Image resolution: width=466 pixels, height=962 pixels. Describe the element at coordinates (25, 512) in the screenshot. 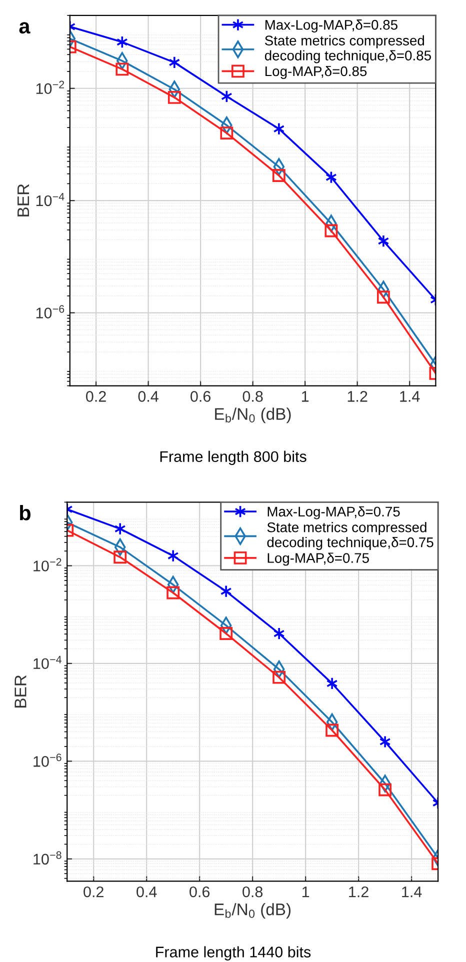

I see `text: b` at that location.